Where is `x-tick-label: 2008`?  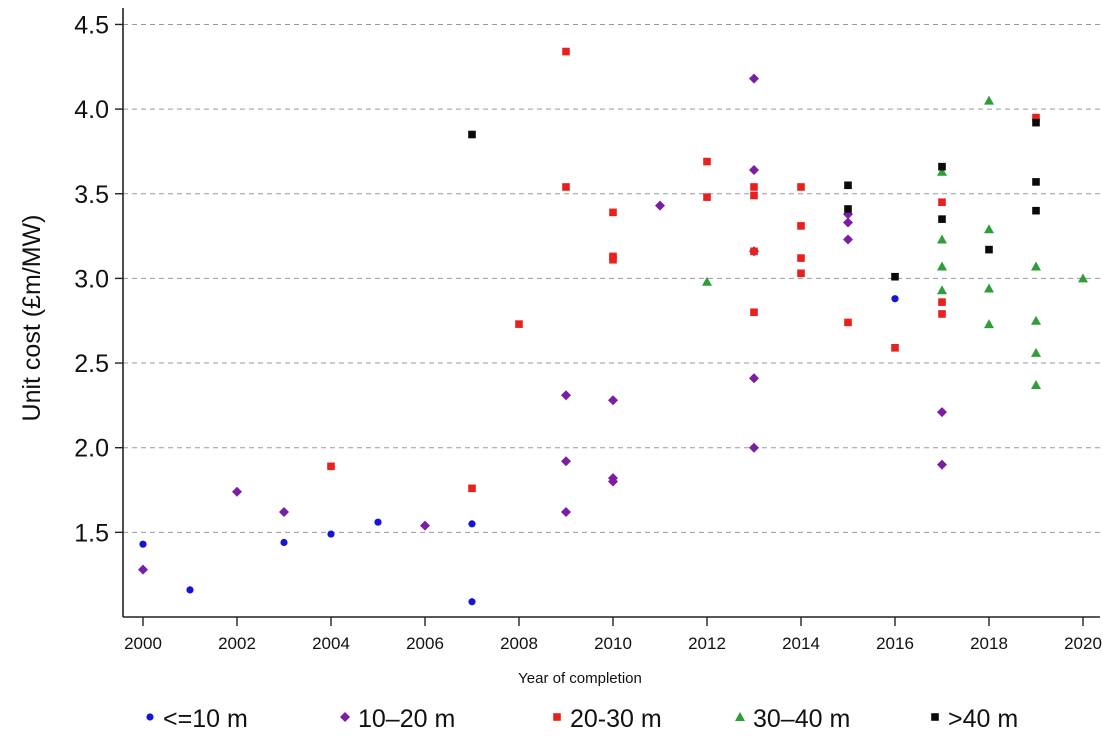 x-tick-label: 2008 is located at coordinates (519, 643).